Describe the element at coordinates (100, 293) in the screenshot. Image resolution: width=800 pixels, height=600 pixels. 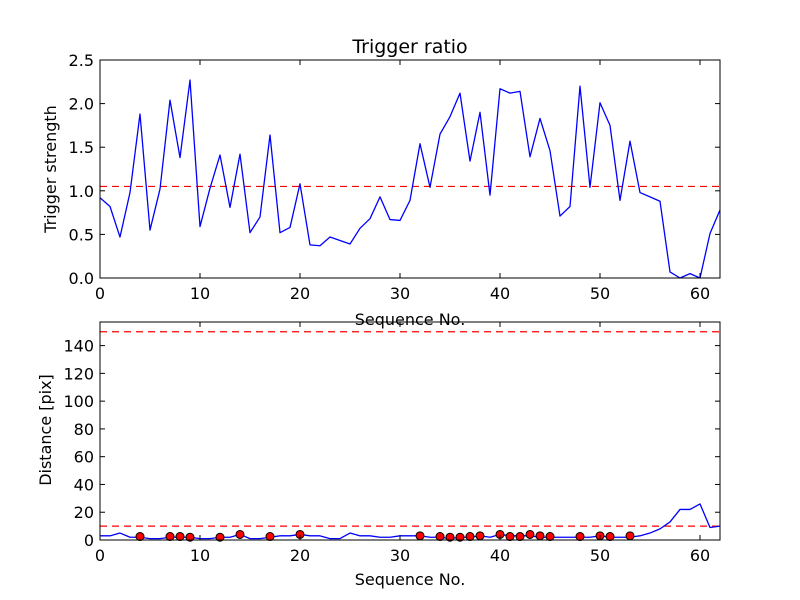
I see `top-chart-x-tick-label: 0` at that location.